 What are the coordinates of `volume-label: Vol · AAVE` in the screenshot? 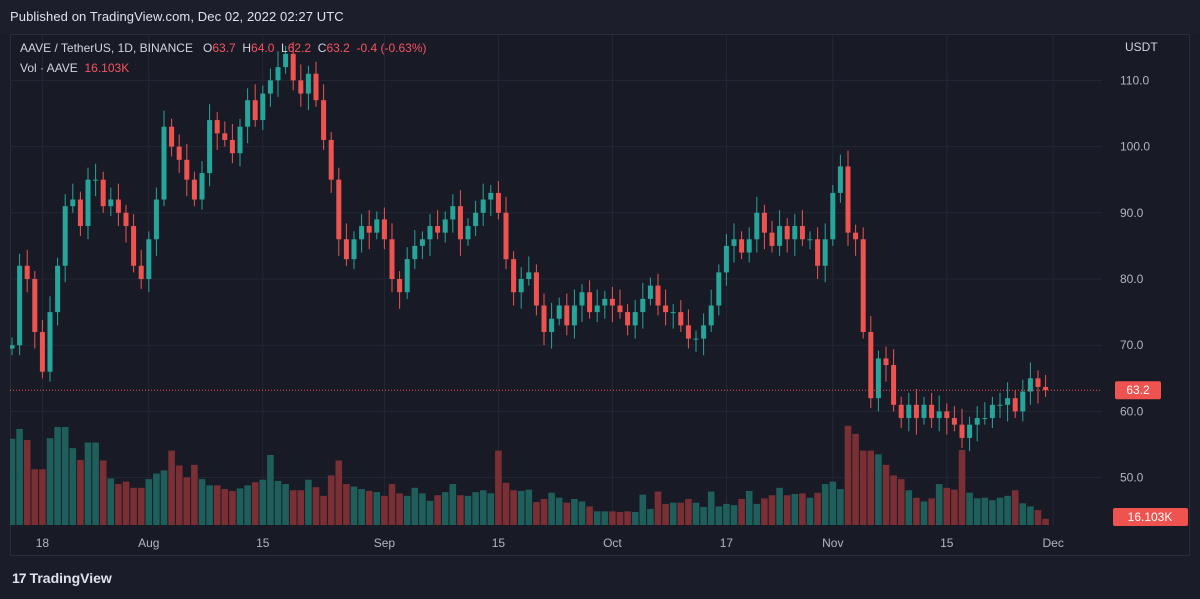 It's located at (49, 68).